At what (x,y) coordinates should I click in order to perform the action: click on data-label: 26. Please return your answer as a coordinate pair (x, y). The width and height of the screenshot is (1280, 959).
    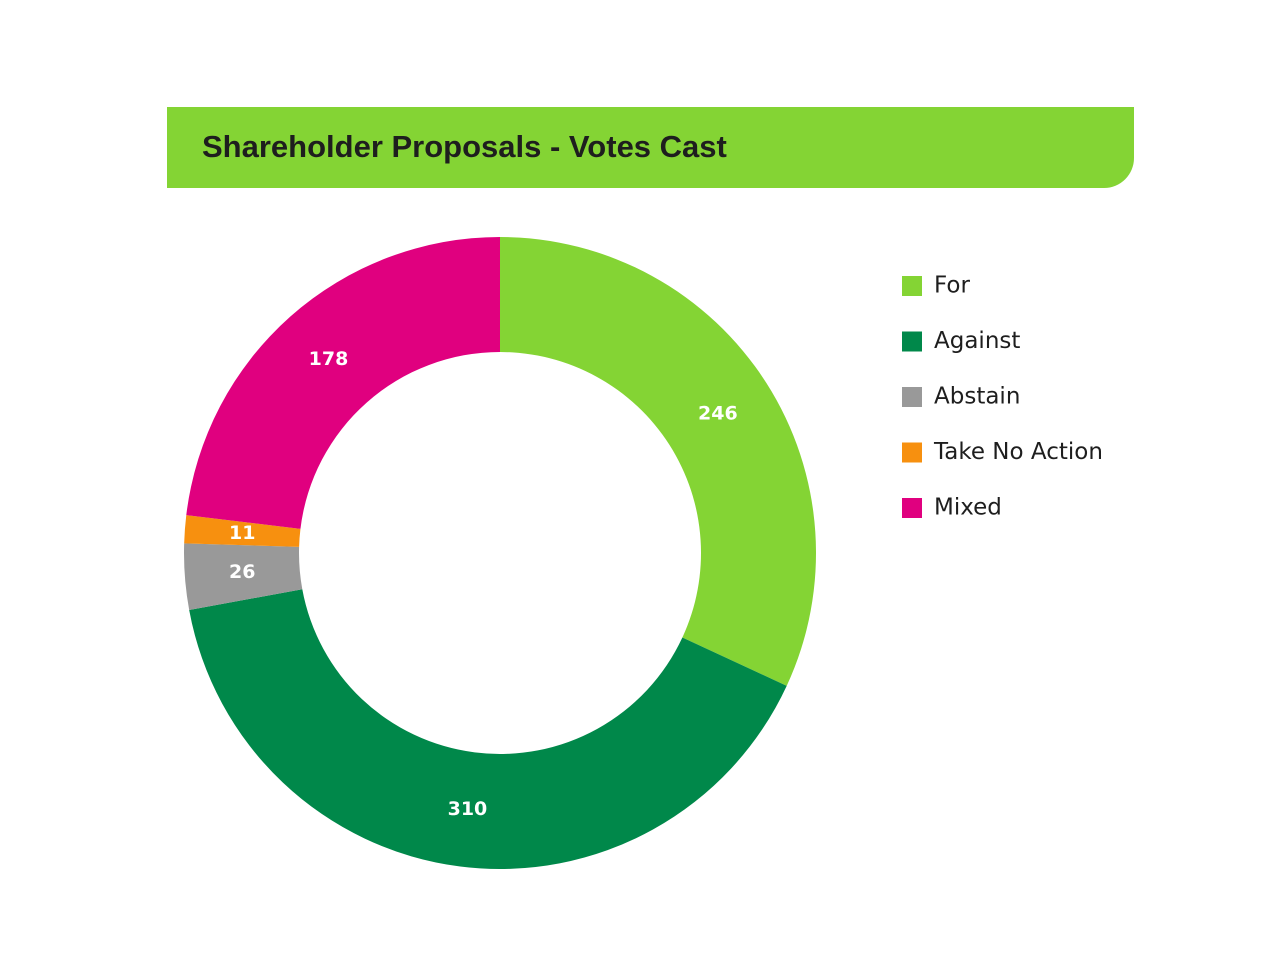
    Looking at the image, I should click on (242, 572).